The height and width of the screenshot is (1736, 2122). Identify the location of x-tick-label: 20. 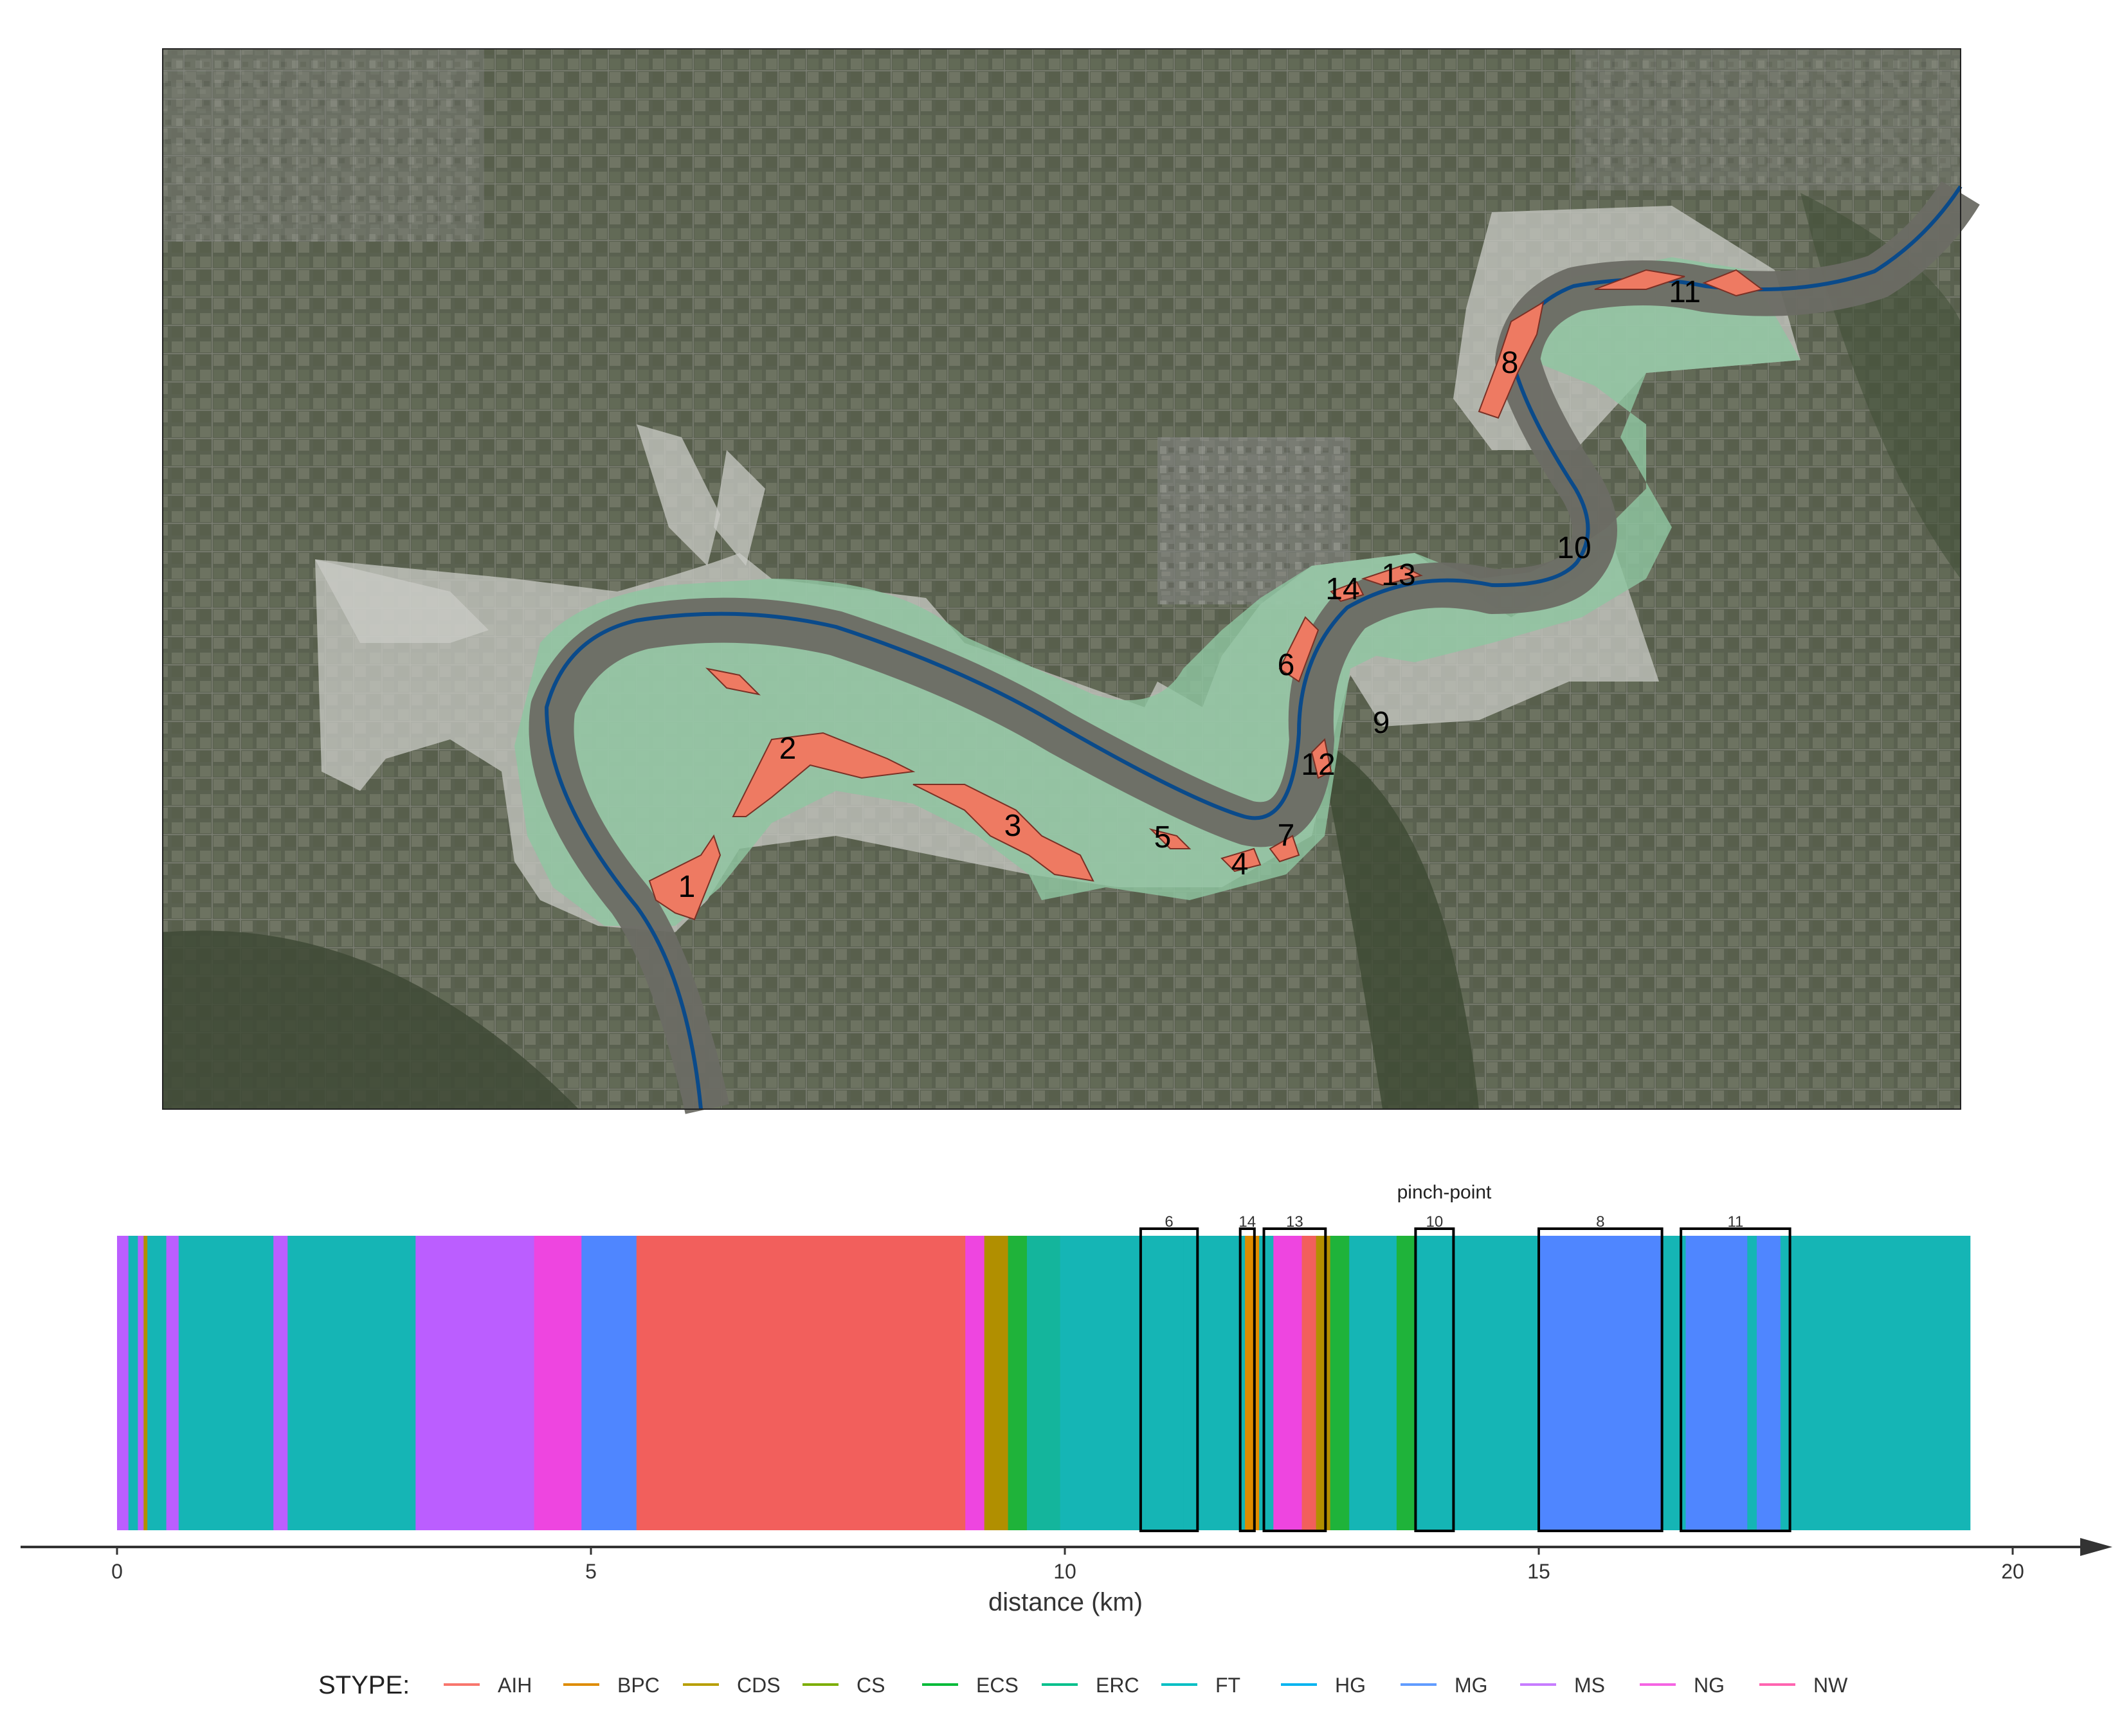
(2013, 1571).